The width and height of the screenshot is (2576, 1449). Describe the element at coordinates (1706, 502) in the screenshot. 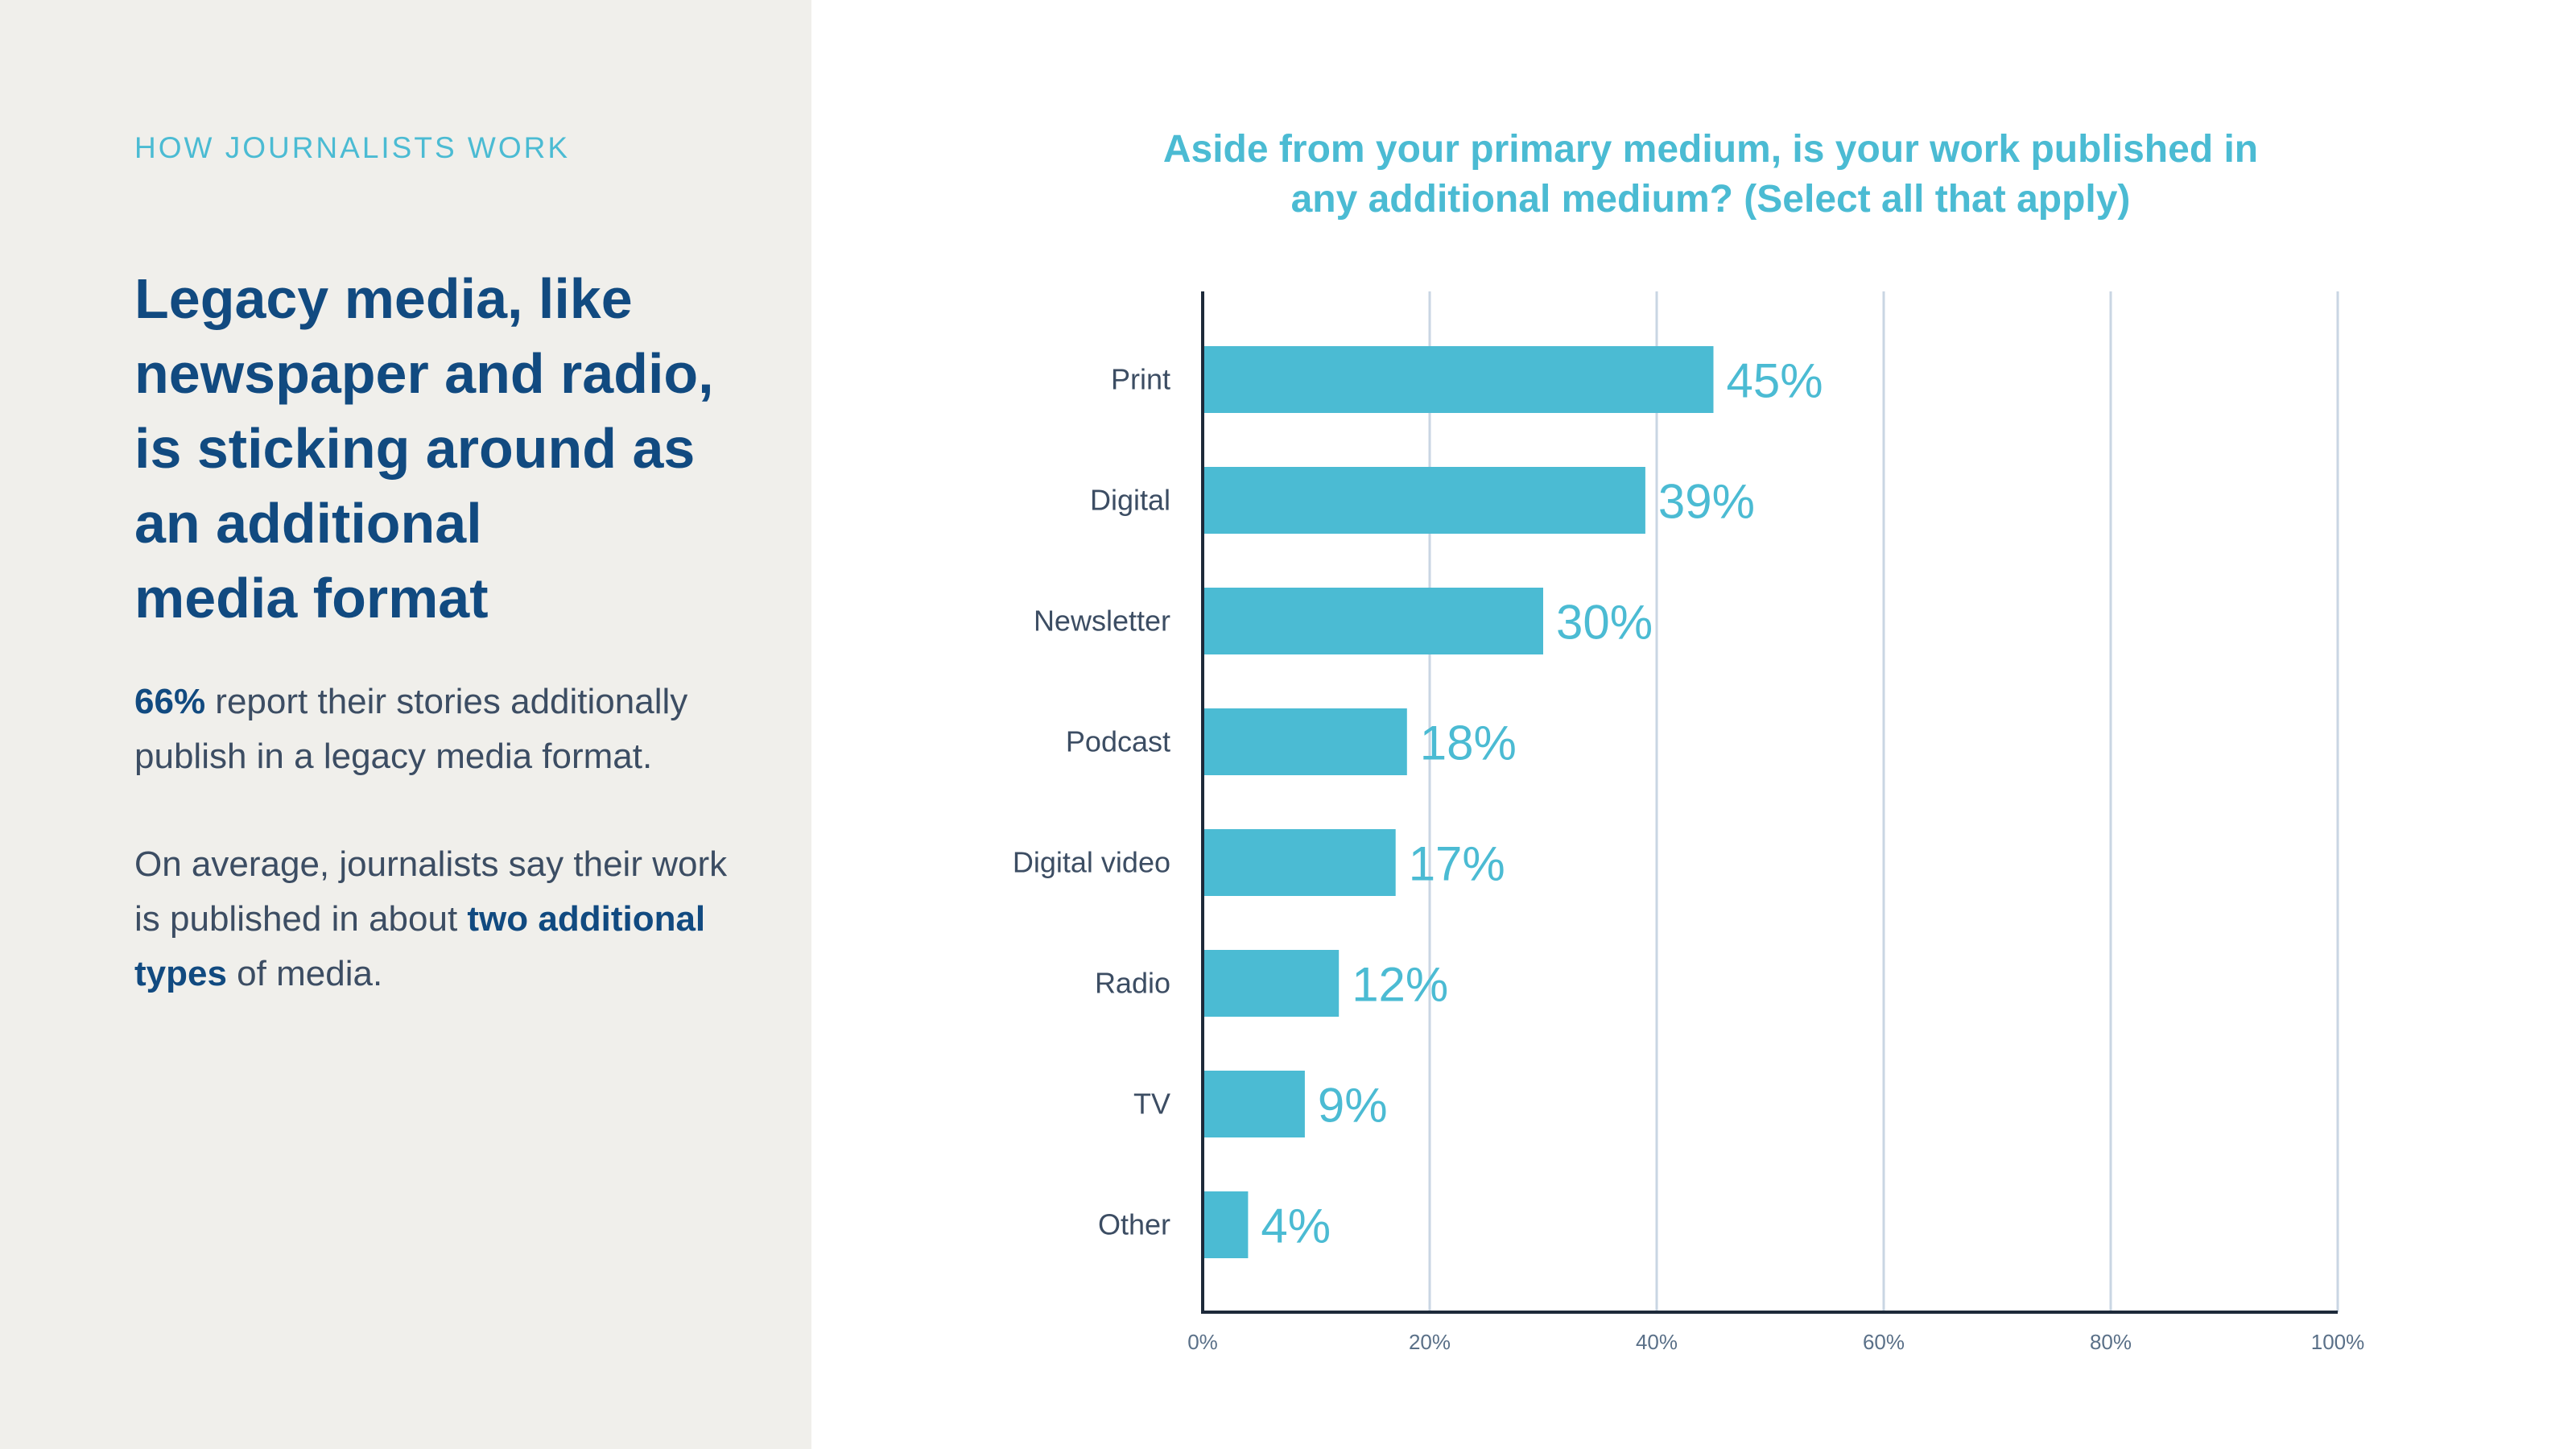

I see `value-label: 39%` at that location.